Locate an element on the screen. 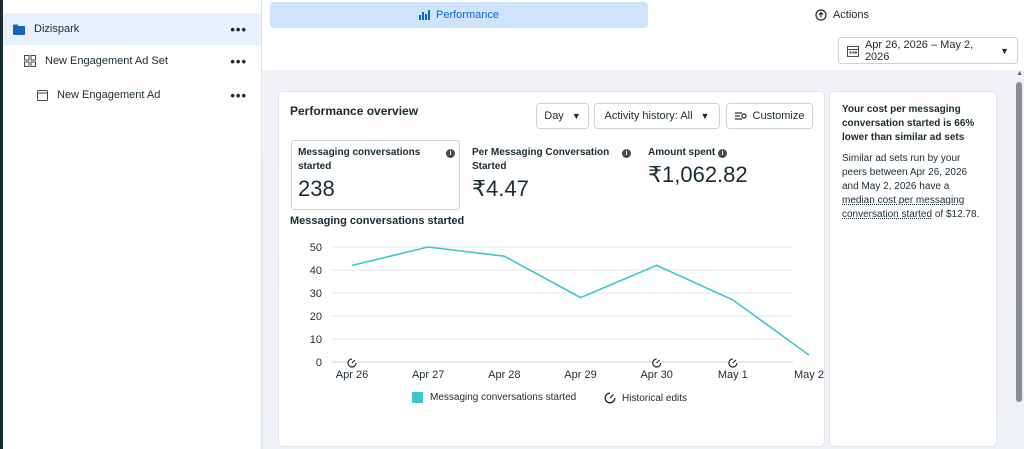 The height and width of the screenshot is (449, 1024). date-range-picker: Apr 26, 2026 – May 2, 2026 ▼ is located at coordinates (928, 50).